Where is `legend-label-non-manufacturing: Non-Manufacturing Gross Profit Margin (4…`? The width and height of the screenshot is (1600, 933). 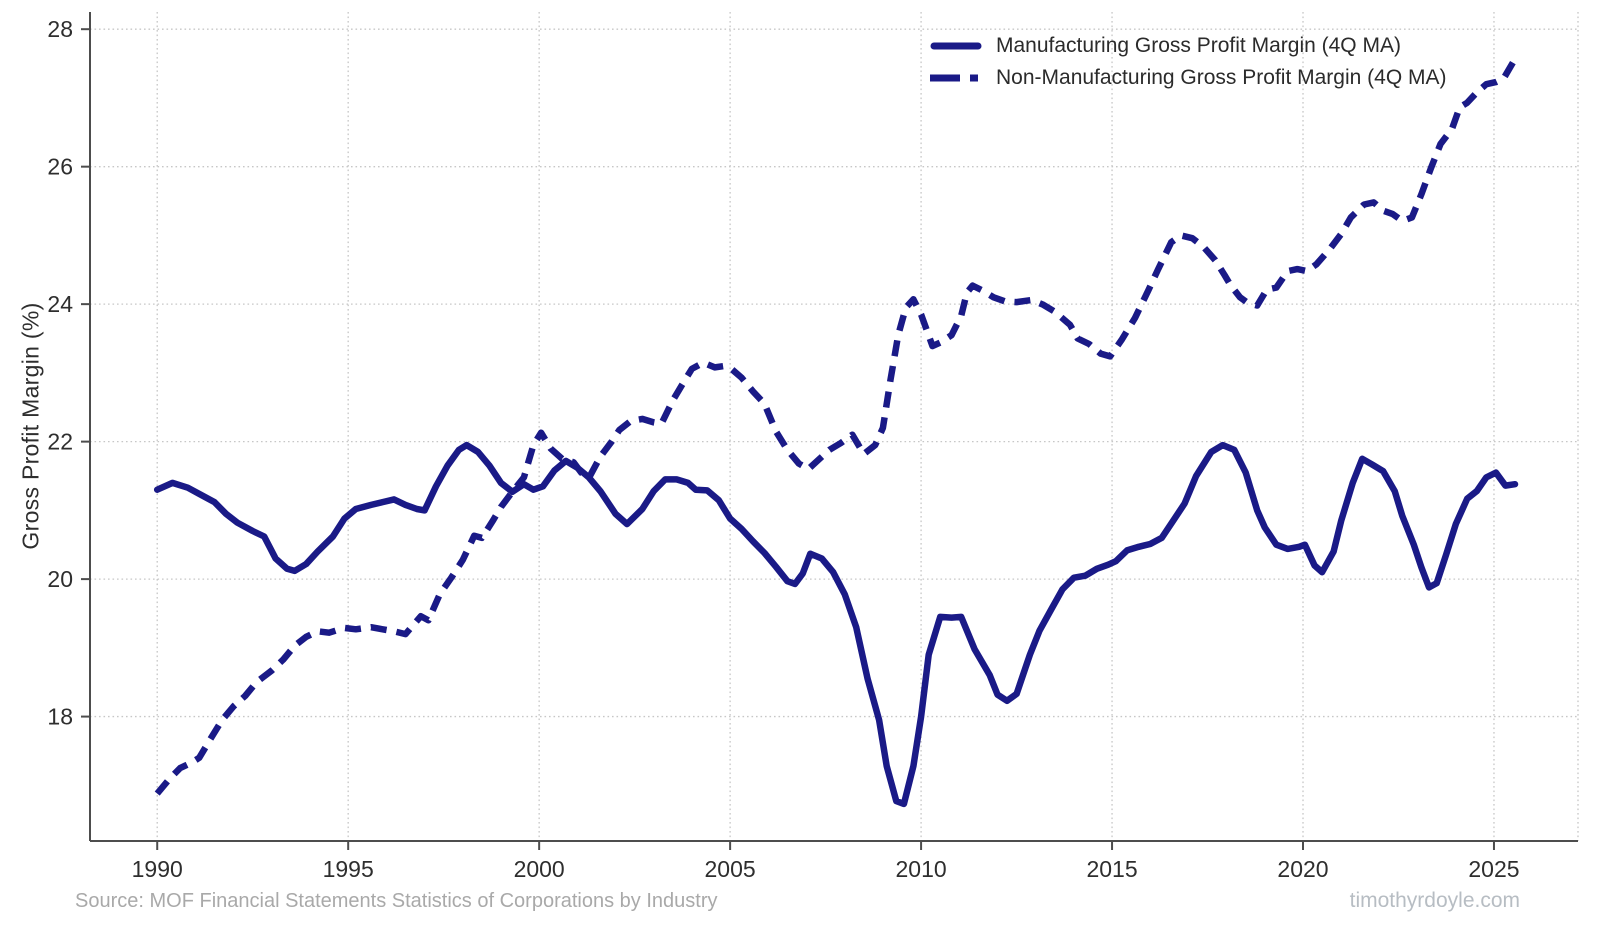 legend-label-non-manufacturing: Non-Manufacturing Gross Profit Margin (4… is located at coordinates (1221, 77).